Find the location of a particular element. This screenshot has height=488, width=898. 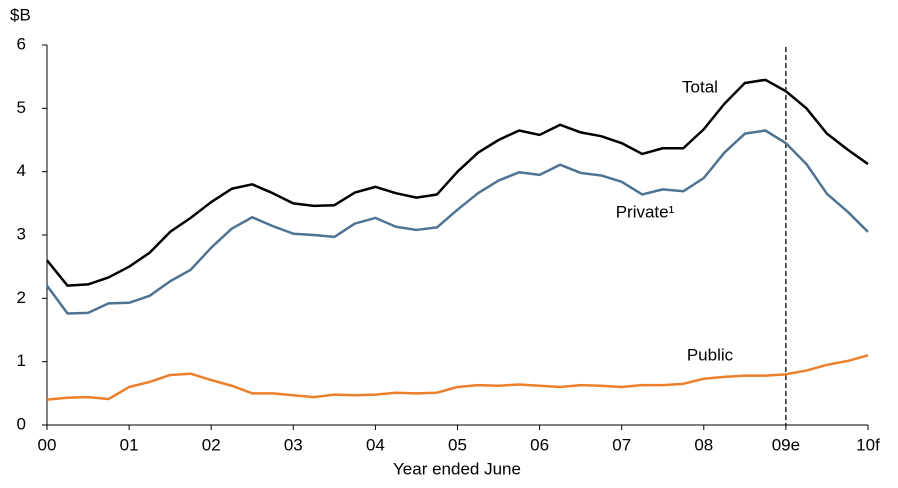

y-tick-label: 5 is located at coordinates (21, 107).